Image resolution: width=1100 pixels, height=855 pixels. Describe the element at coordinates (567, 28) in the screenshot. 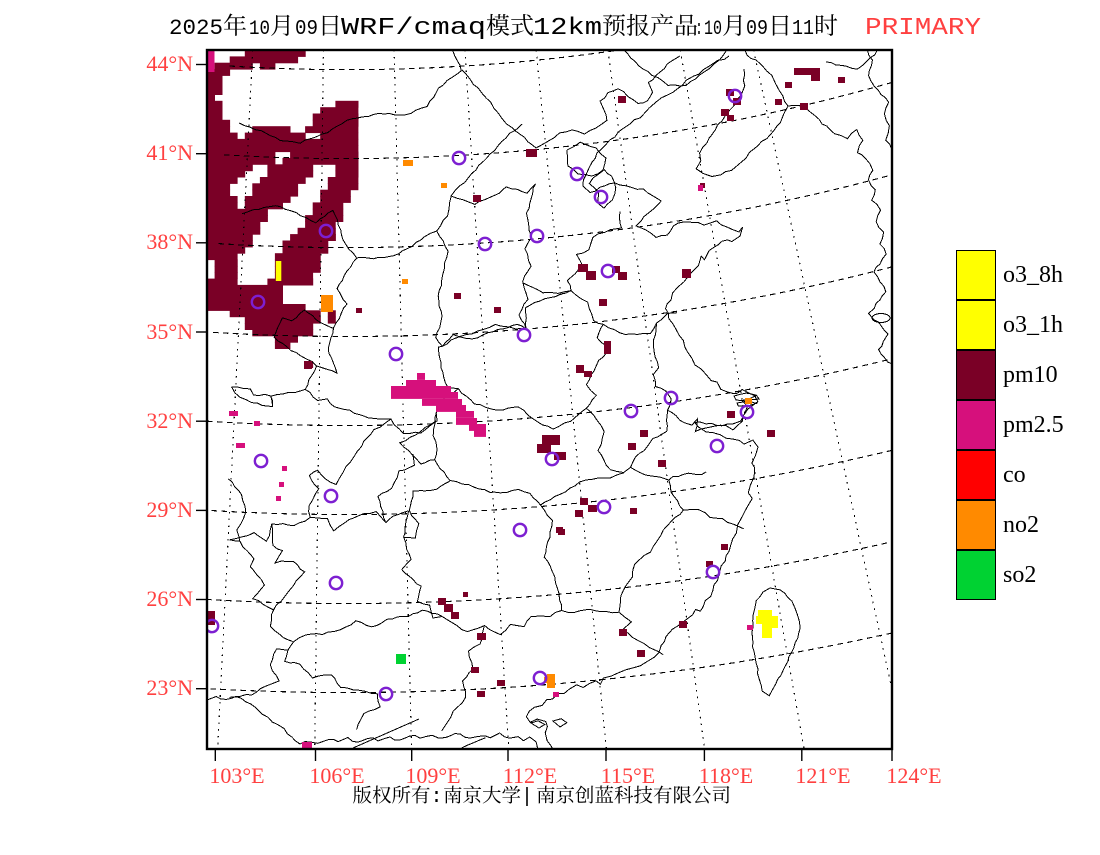

I see `svg-text: 12km` at that location.